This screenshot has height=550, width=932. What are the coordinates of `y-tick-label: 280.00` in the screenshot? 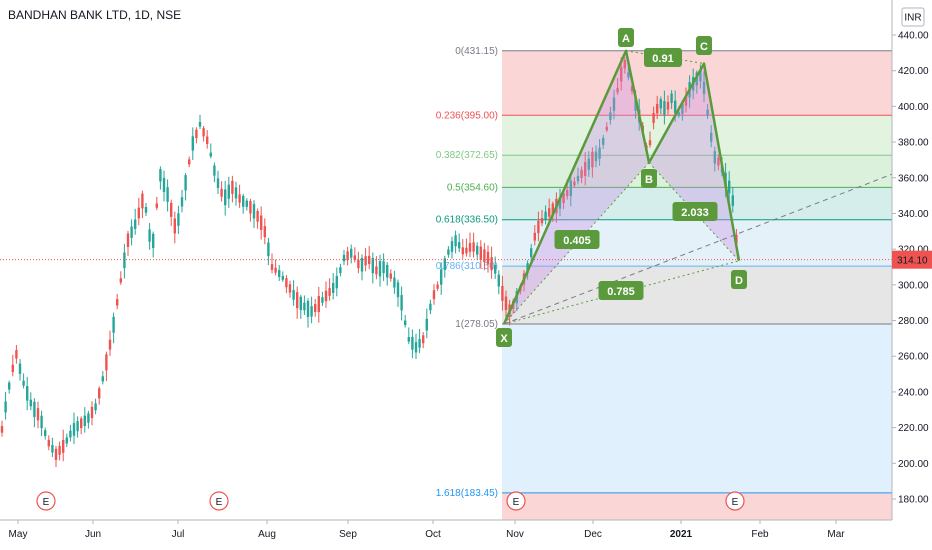 It's located at (913, 321).